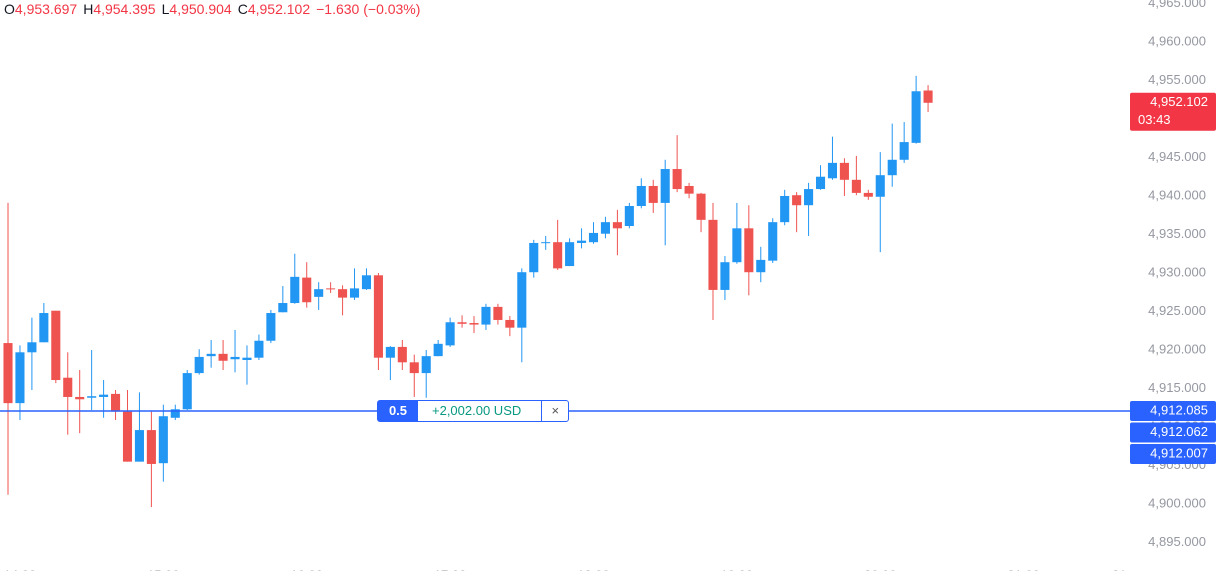 Image resolution: width=1216 pixels, height=571 pixels. What do you see at coordinates (1177, 271) in the screenshot?
I see `y-tick-label: 4,930.000` at bounding box center [1177, 271].